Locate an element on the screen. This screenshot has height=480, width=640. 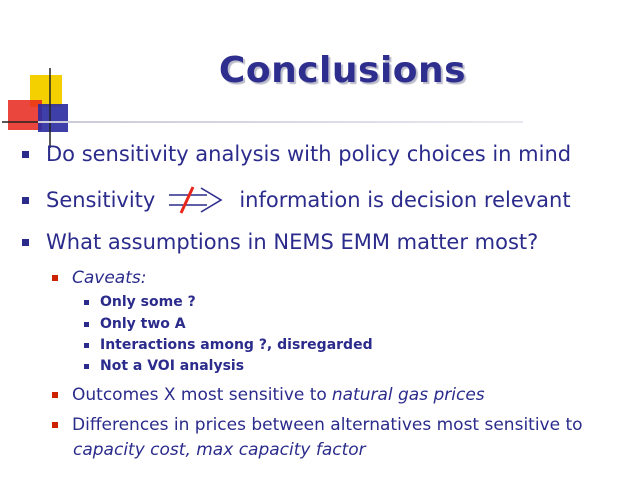
caveat-item: Only two A is located at coordinates (135, 324).